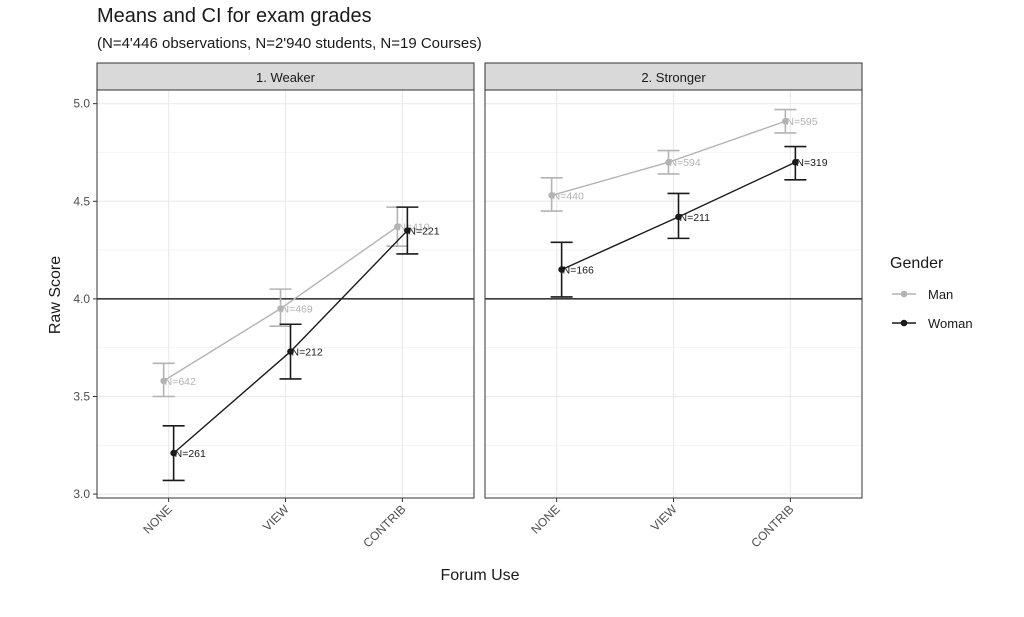  I want to click on facet-strip-label: 2. Stronger, so click(673, 77).